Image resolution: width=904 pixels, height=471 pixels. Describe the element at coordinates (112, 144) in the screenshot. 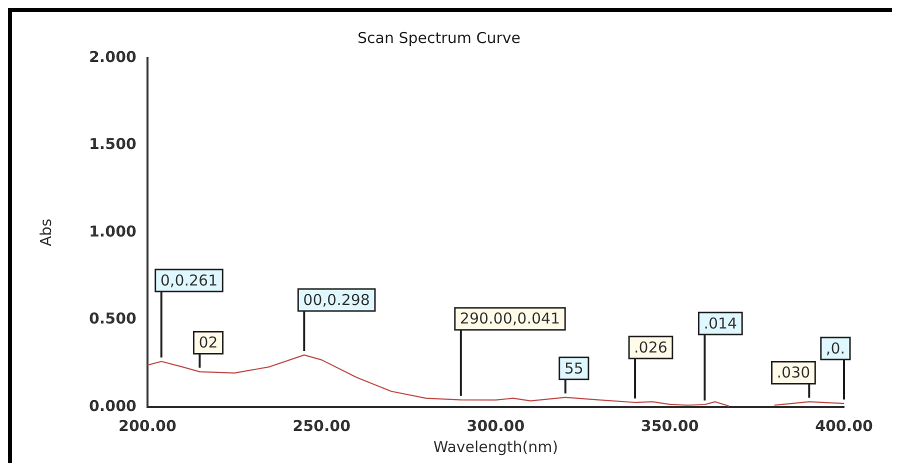

I see `y-tick-label: 1.500` at that location.